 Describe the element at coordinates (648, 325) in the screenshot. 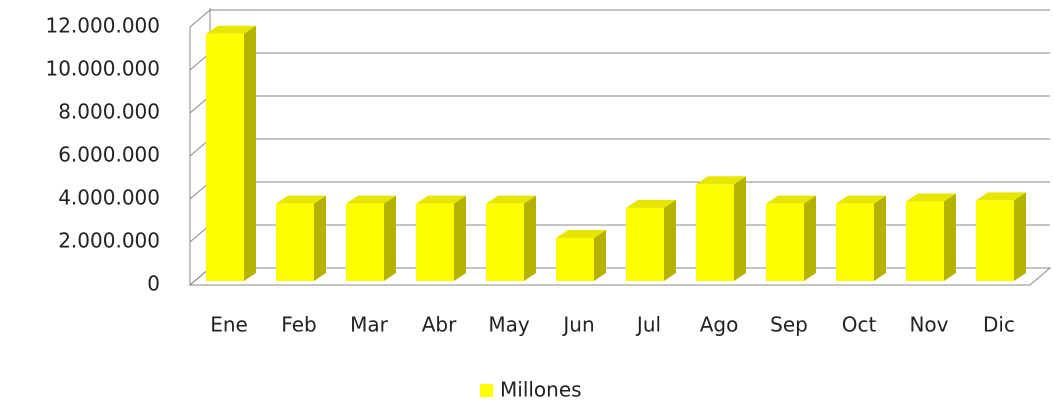

I see `x-tick-label: Jul` at that location.